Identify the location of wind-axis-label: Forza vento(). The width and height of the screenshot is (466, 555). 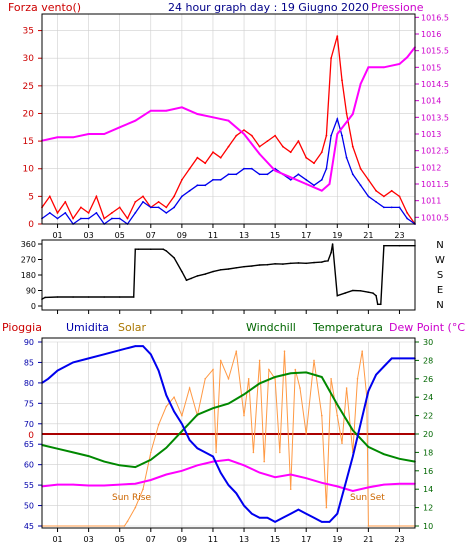
(44, 7).